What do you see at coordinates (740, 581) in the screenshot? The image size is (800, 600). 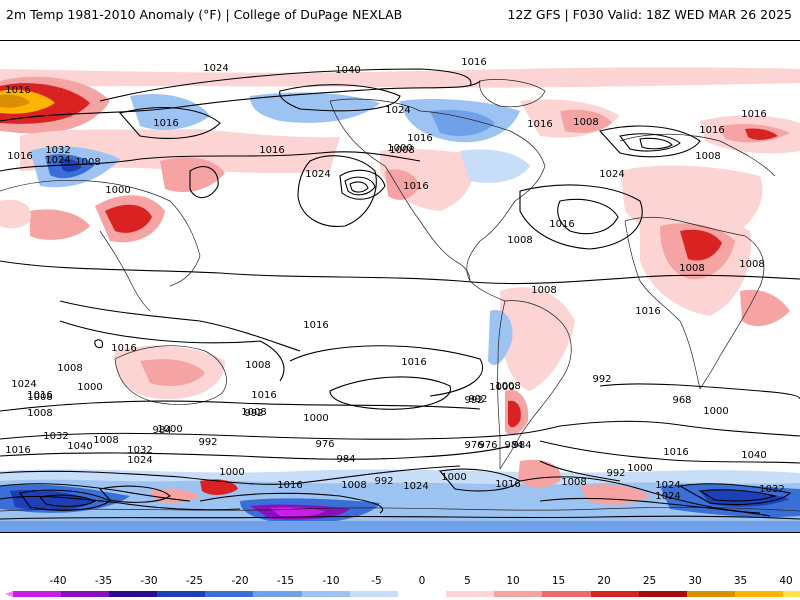 I see `color-legend-tick-label: 35` at bounding box center [740, 581].